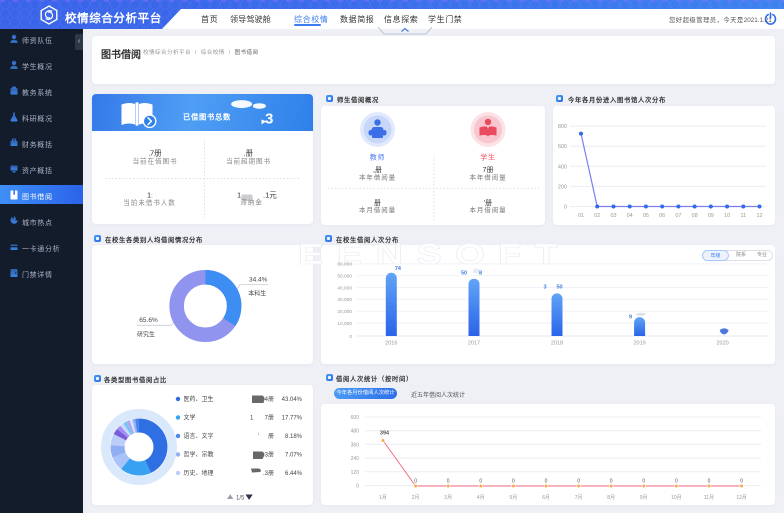 Image resolution: width=784 pixels, height=513 pixels. Describe the element at coordinates (344, 300) in the screenshot. I see `svg-text: 30,000` at that location.